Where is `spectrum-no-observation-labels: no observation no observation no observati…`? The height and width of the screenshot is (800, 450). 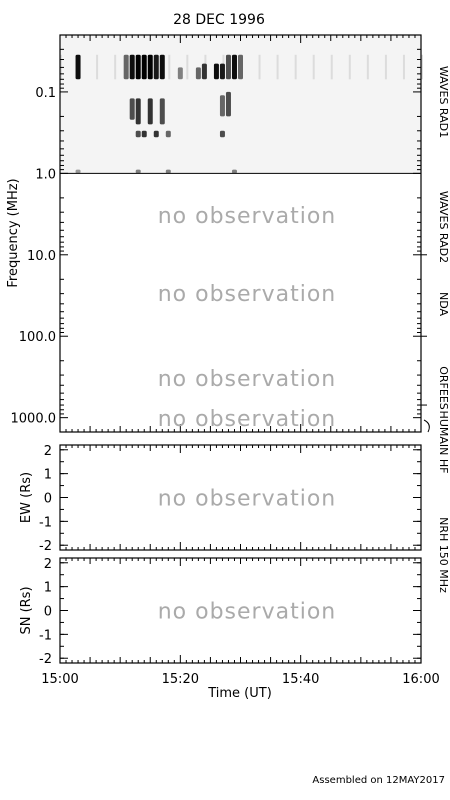
spectrum-no-observation-labels: no observation no observation no observati… is located at coordinates (247, 318).